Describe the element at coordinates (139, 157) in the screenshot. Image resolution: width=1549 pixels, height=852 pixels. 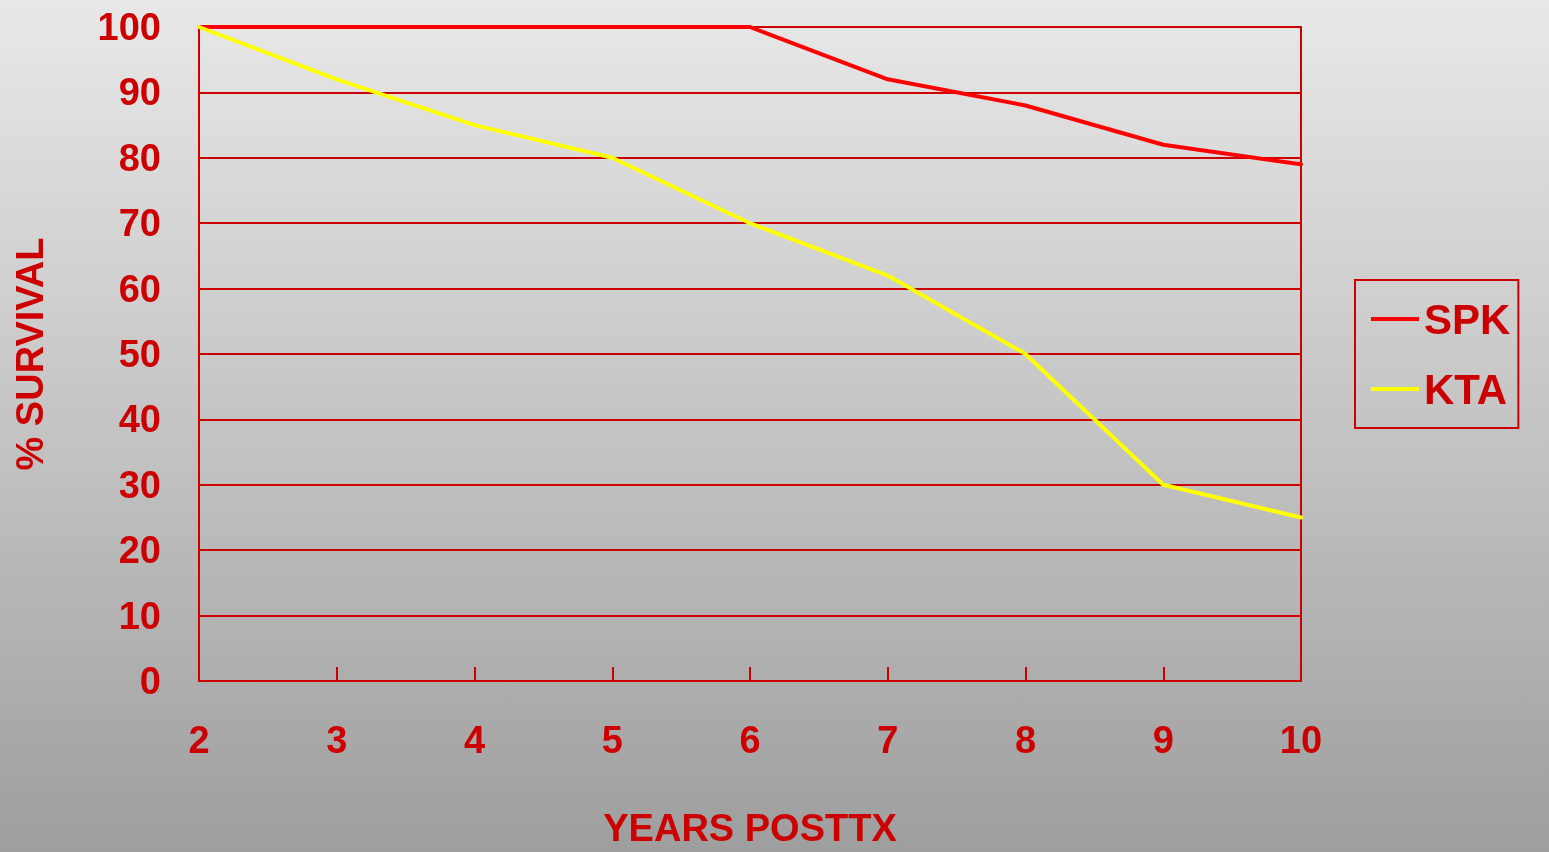
I see `y-tick-label: 80` at that location.